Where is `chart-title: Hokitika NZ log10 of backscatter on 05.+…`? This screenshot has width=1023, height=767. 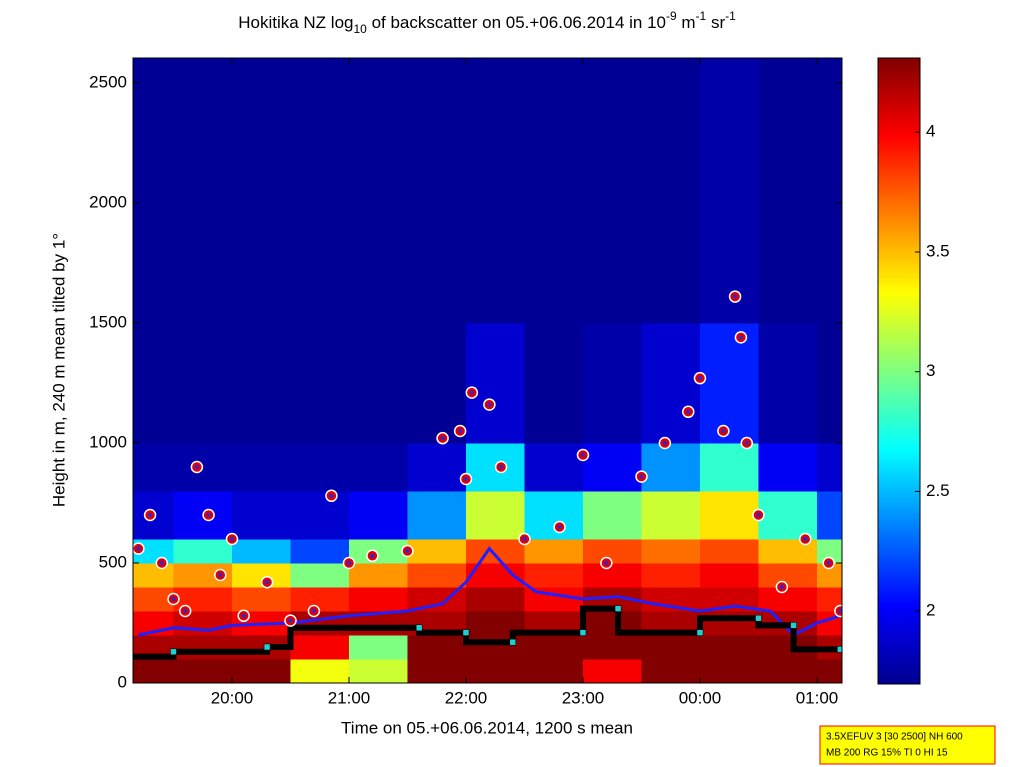 chart-title: Hokitika NZ log10 of backscatter on 05.+… is located at coordinates (487, 22).